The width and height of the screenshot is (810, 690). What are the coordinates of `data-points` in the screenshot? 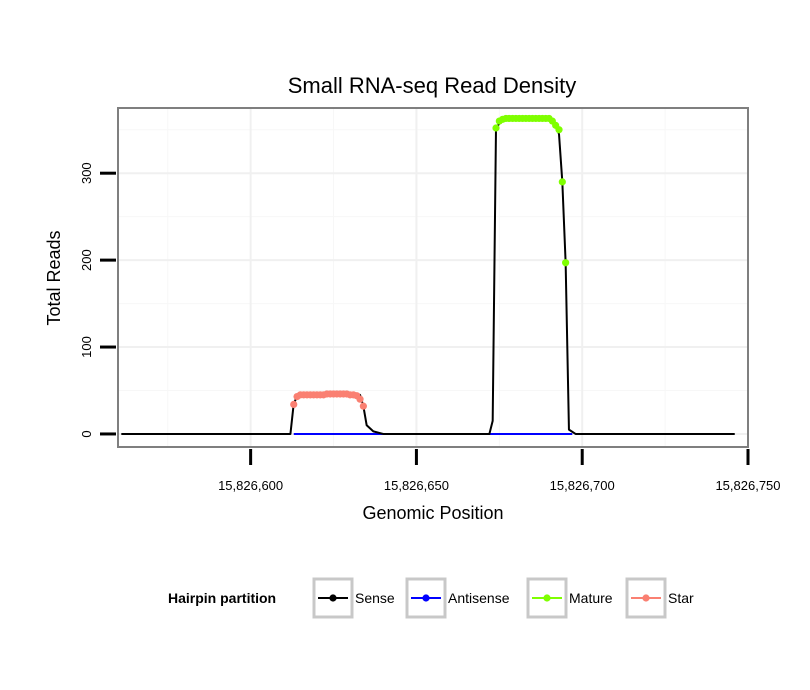 It's located at (430, 262).